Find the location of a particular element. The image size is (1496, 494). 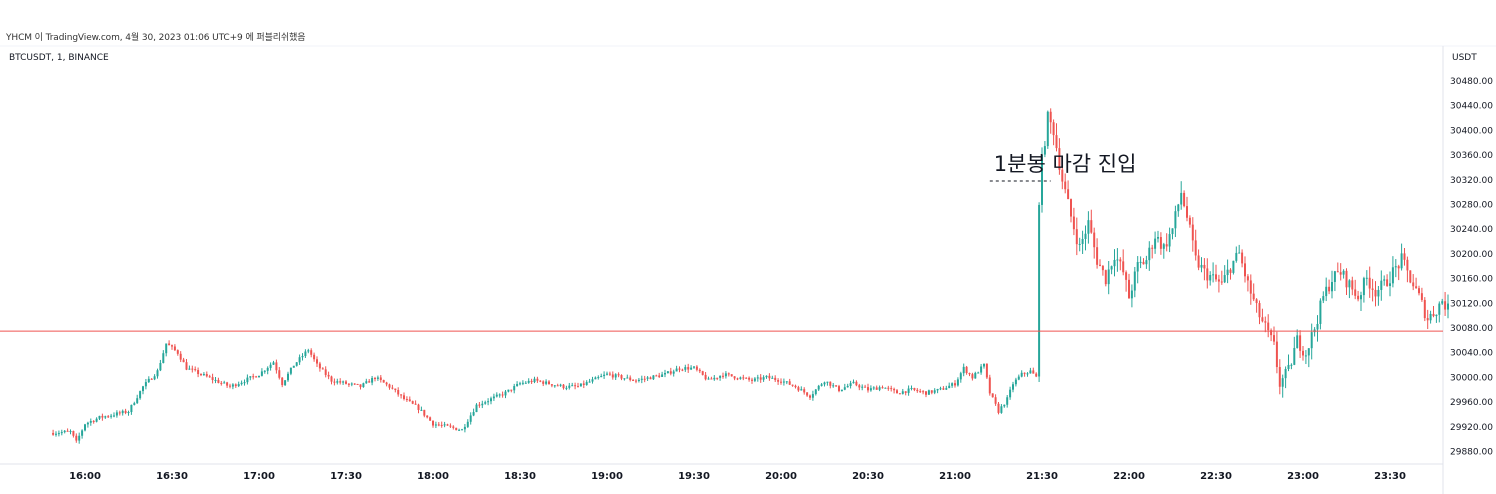

time-tick-label: 18:00 is located at coordinates (433, 476).